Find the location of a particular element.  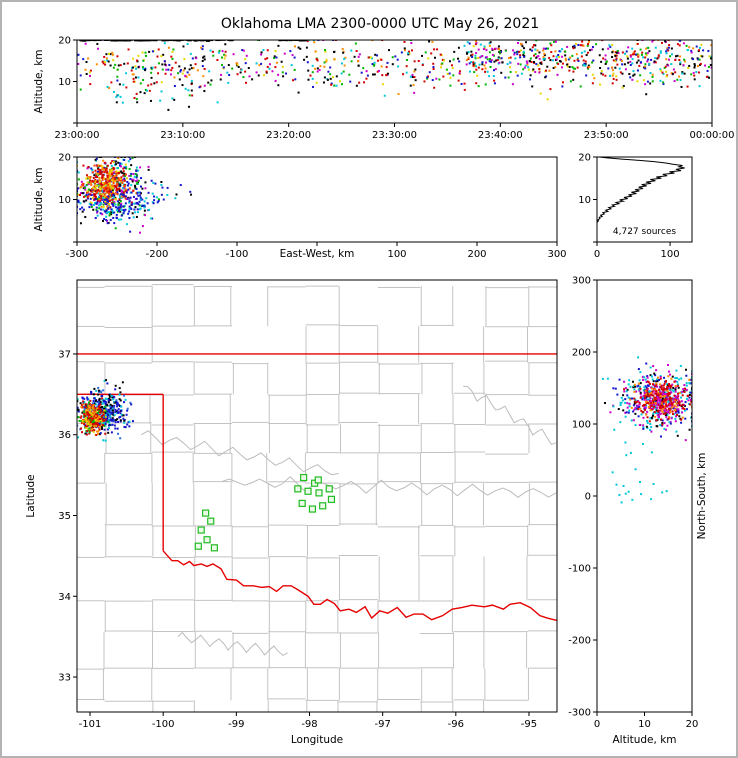

north_south-frame is located at coordinates (644, 496).